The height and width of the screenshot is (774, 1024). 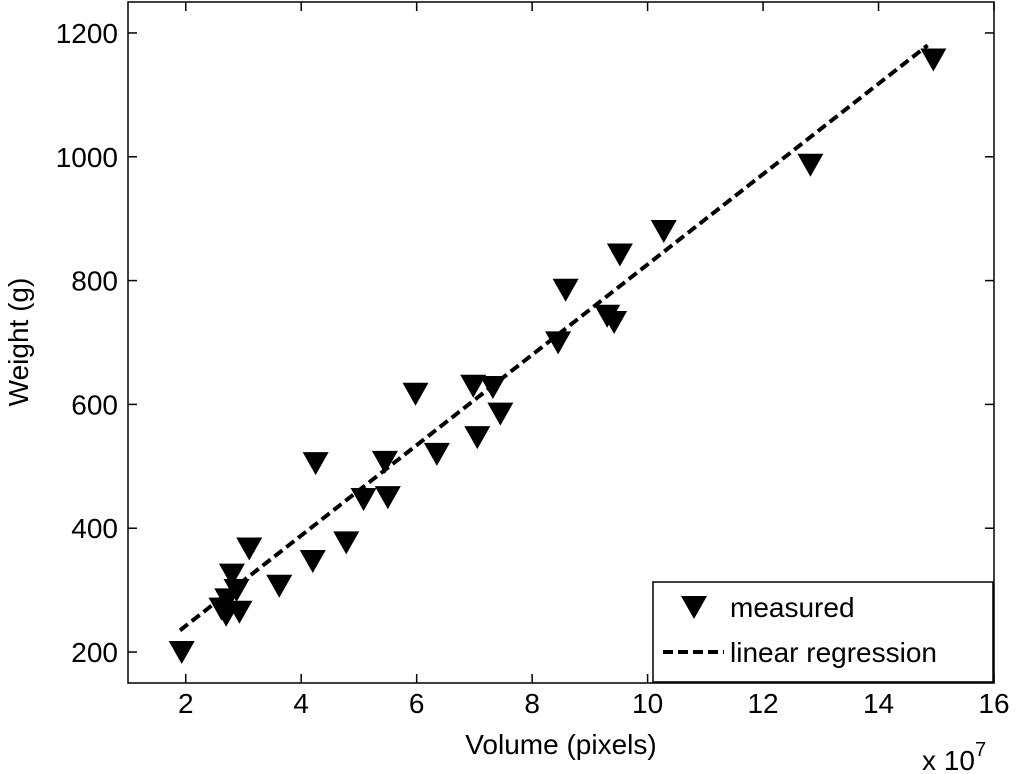 What do you see at coordinates (186, 703) in the screenshot?
I see `x-tick-label: 2` at bounding box center [186, 703].